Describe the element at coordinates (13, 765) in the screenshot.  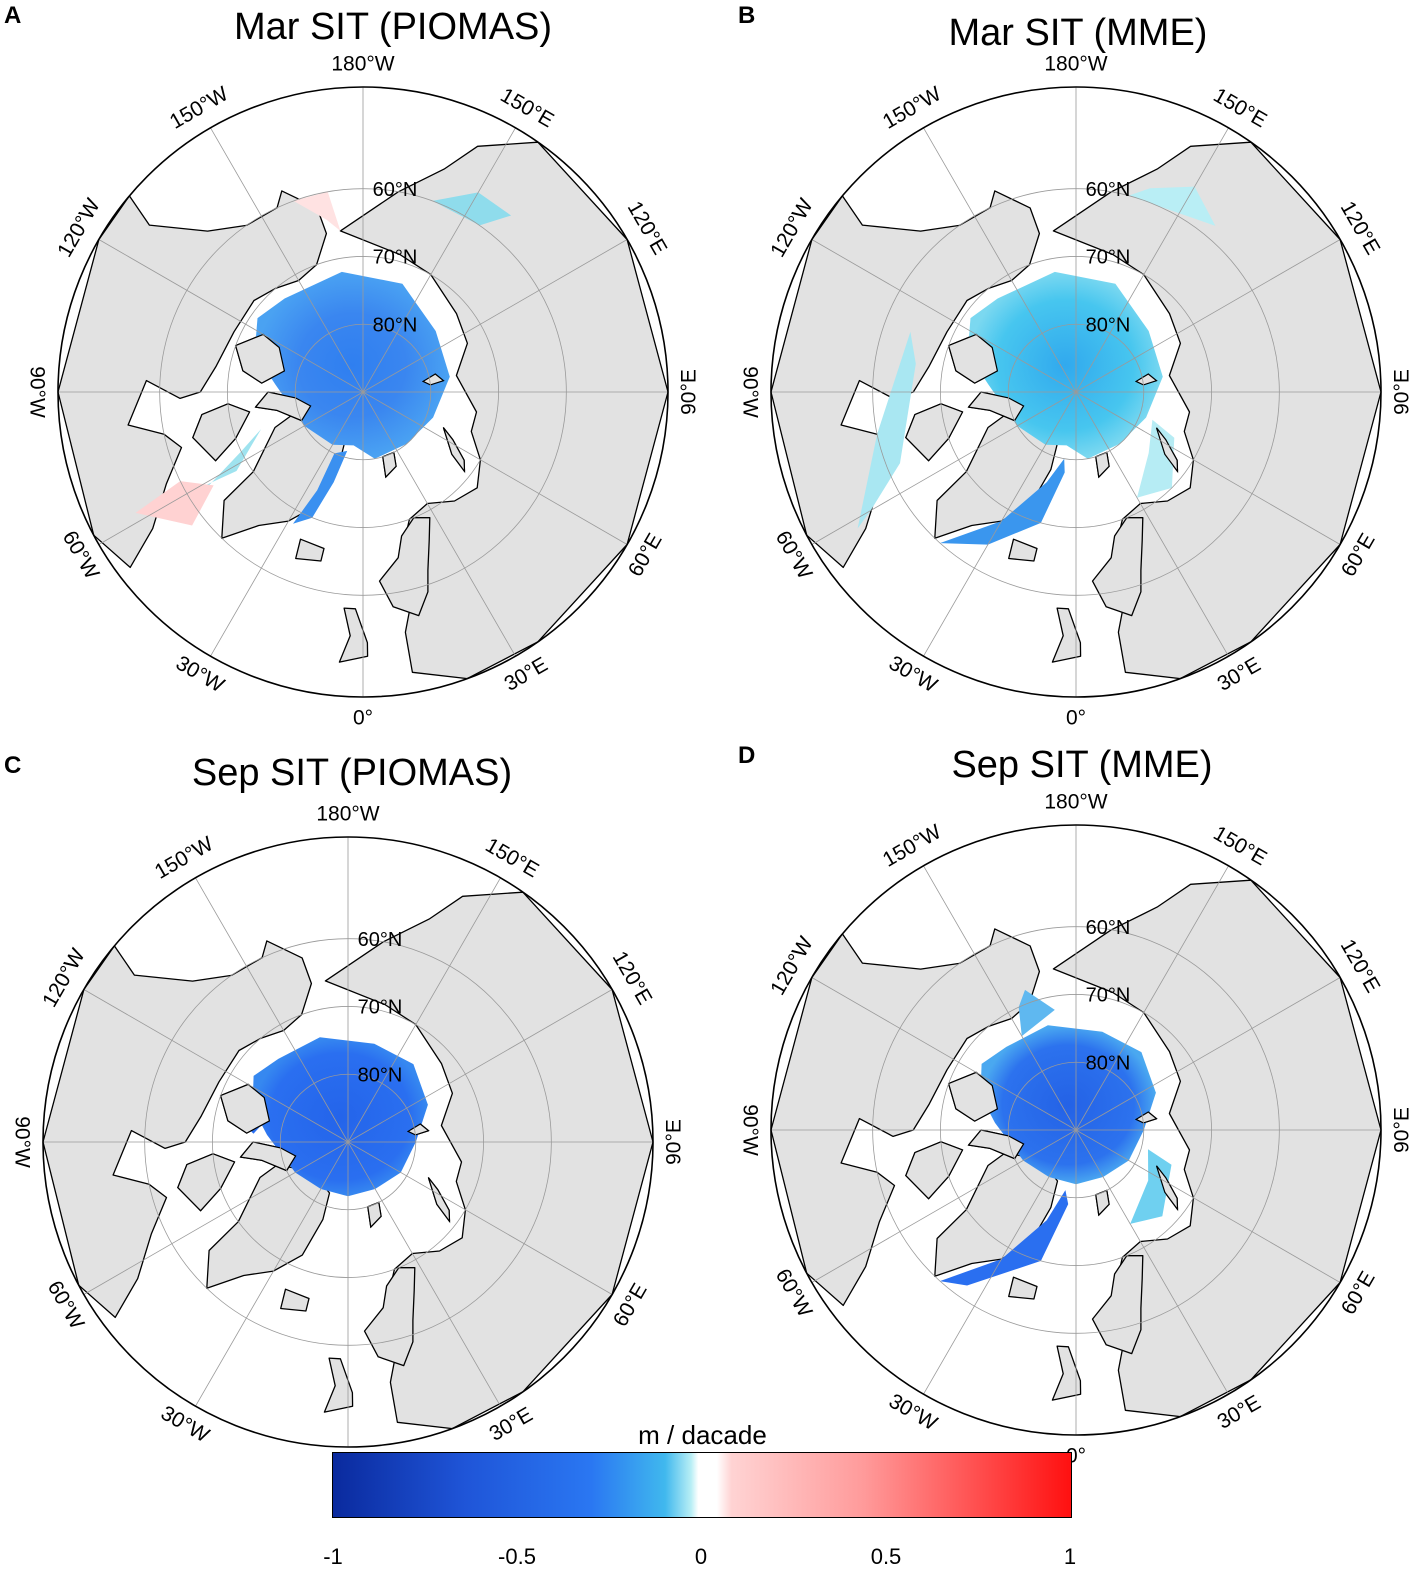
I see `panel-letter-c: C` at that location.